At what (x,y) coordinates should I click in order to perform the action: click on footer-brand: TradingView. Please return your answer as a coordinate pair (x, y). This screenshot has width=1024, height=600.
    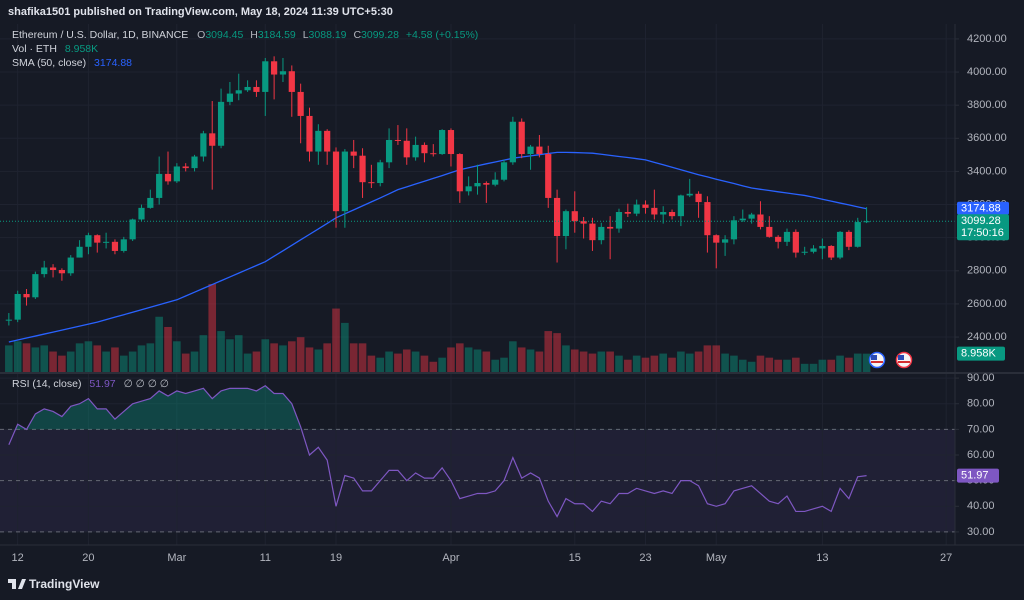
    Looking at the image, I should click on (64, 584).